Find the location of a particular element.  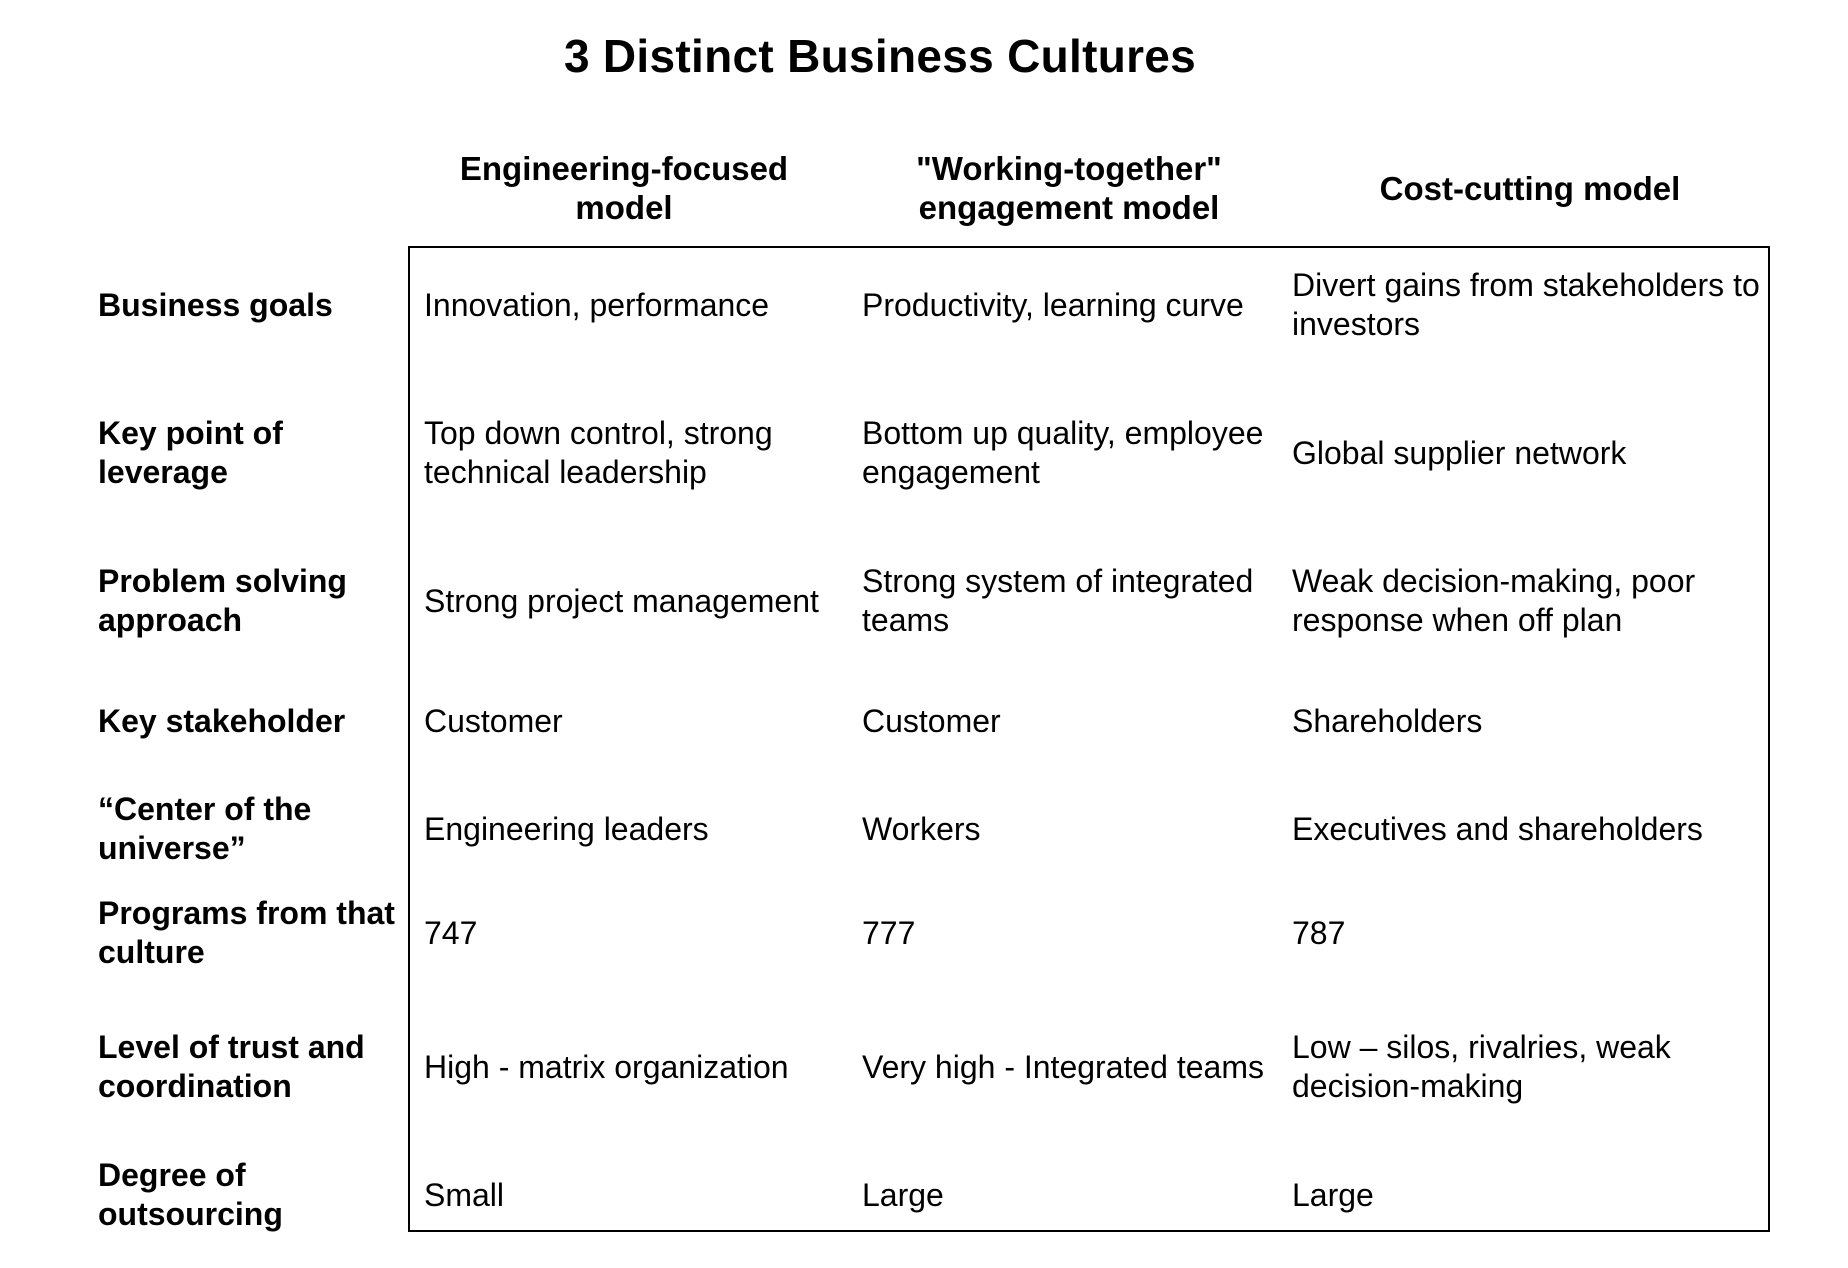

column-header-cost-cutting: Cost-cutting model is located at coordinates (1530, 188).